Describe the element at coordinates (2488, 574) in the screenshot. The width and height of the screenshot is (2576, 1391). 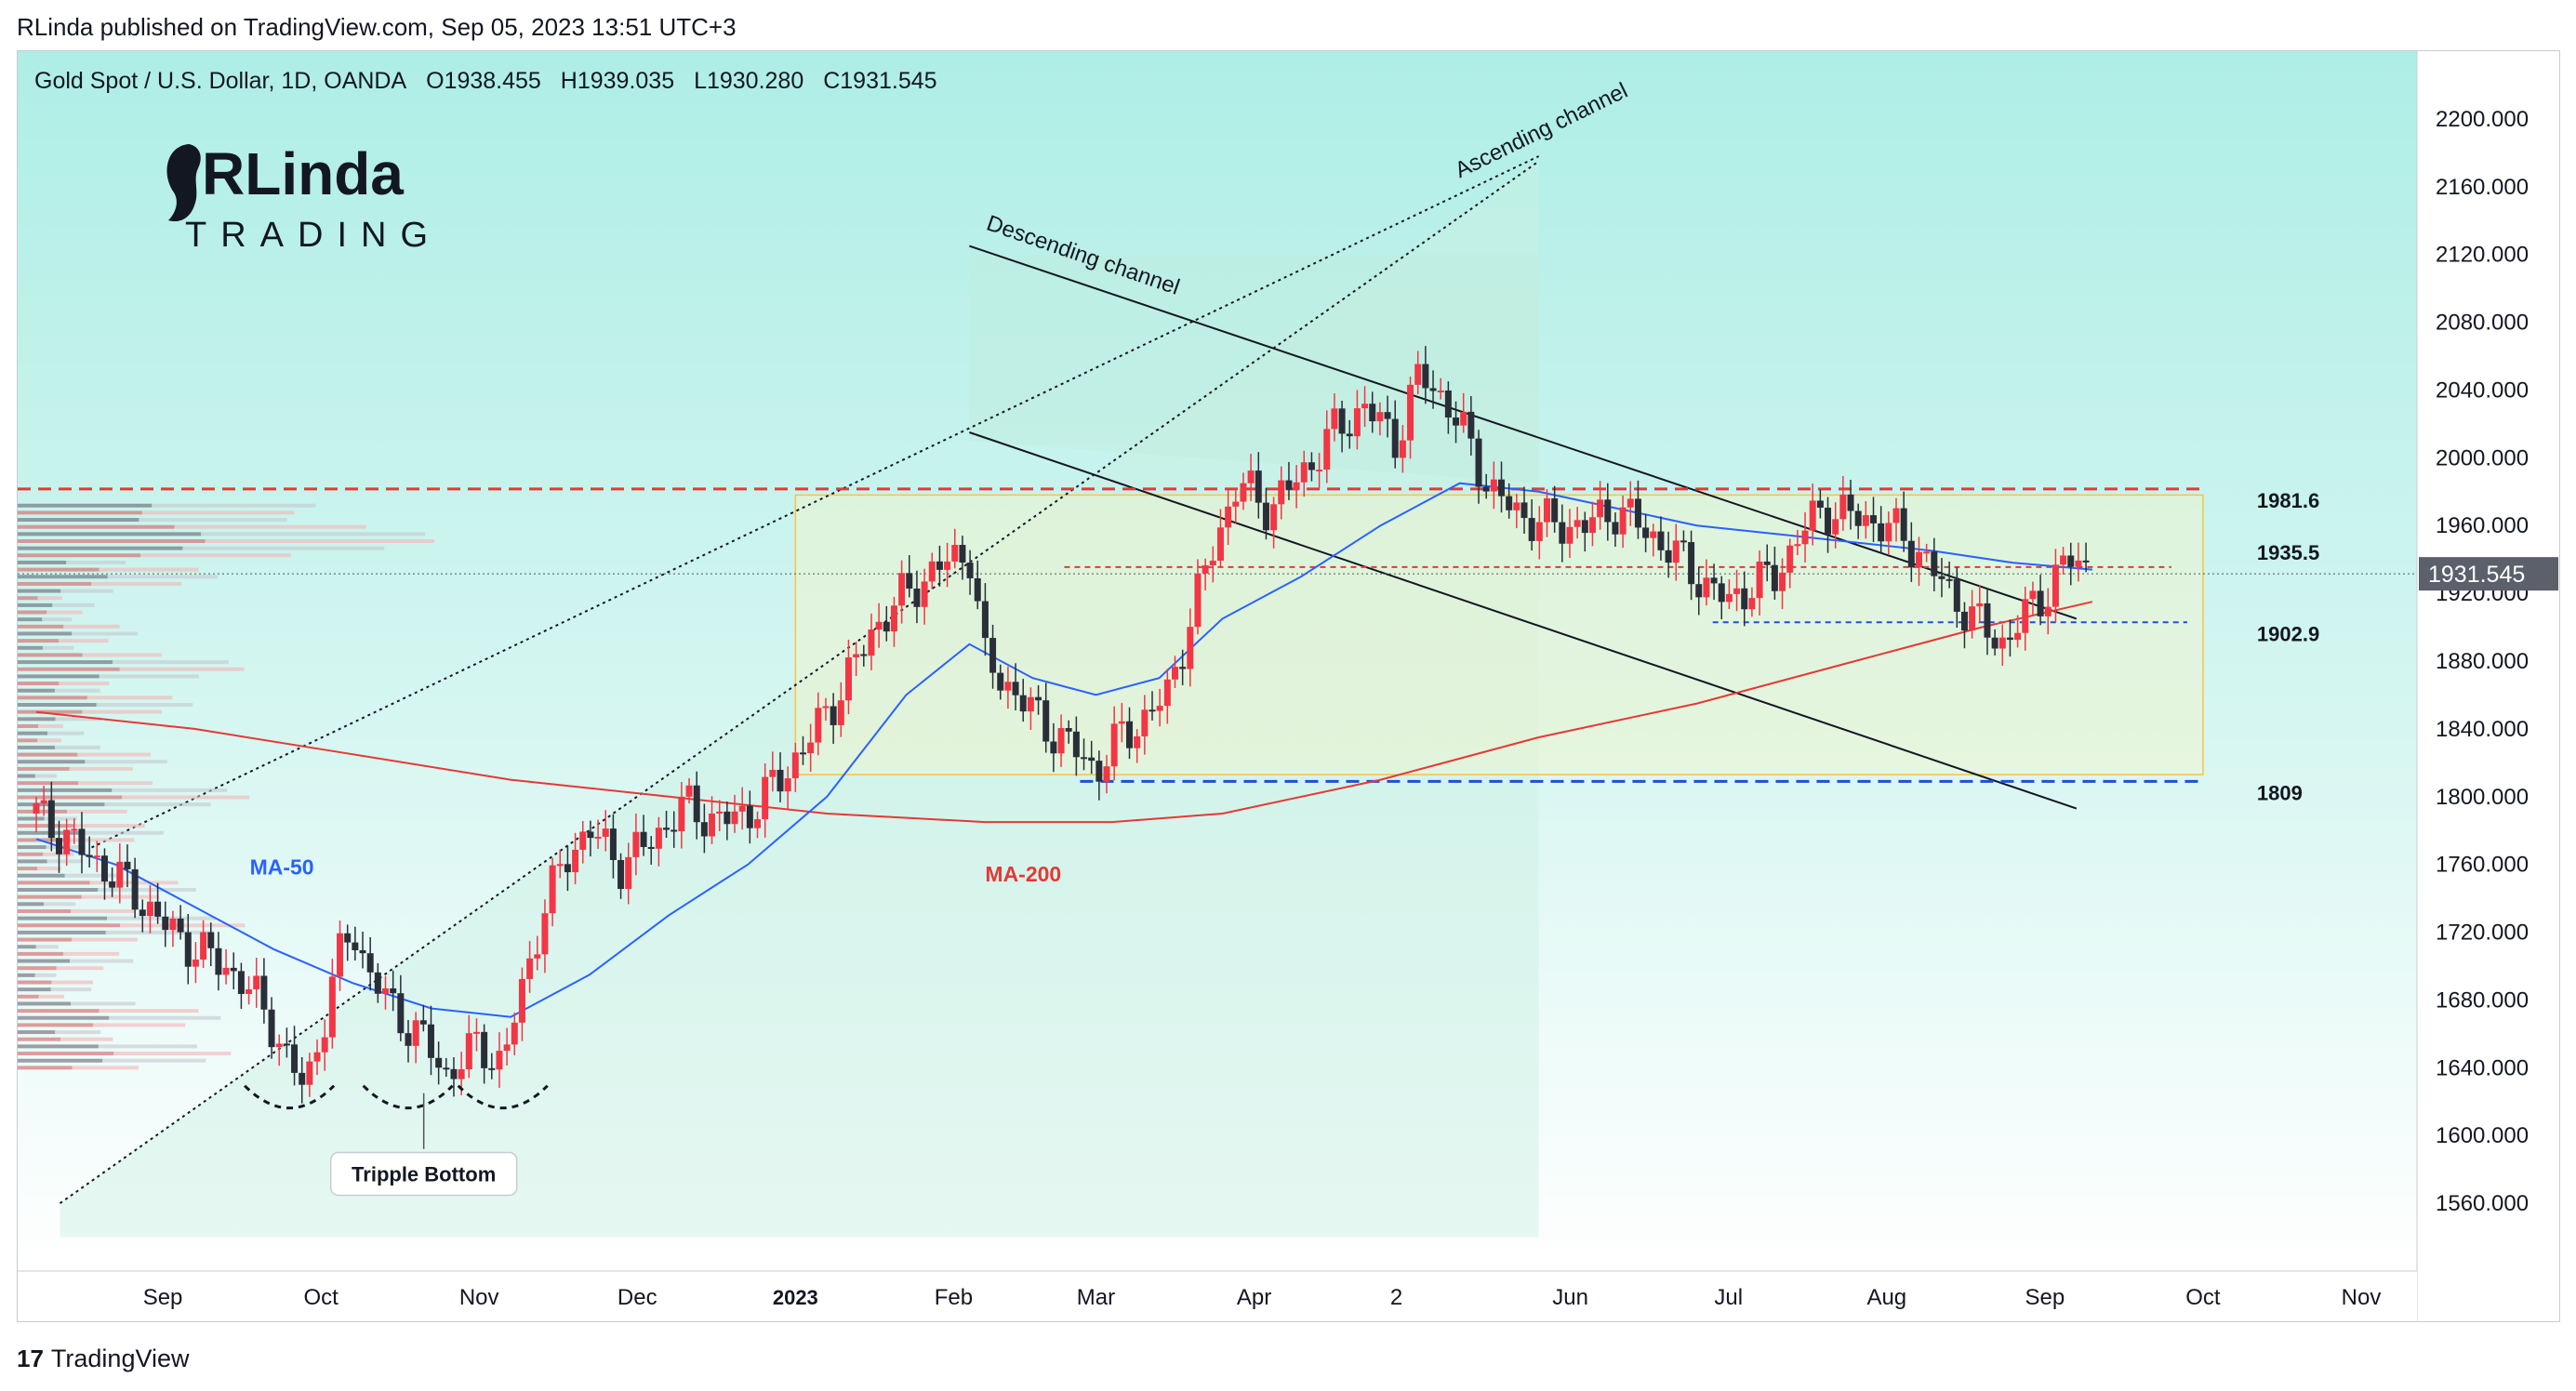
I see `current-price-tag` at that location.